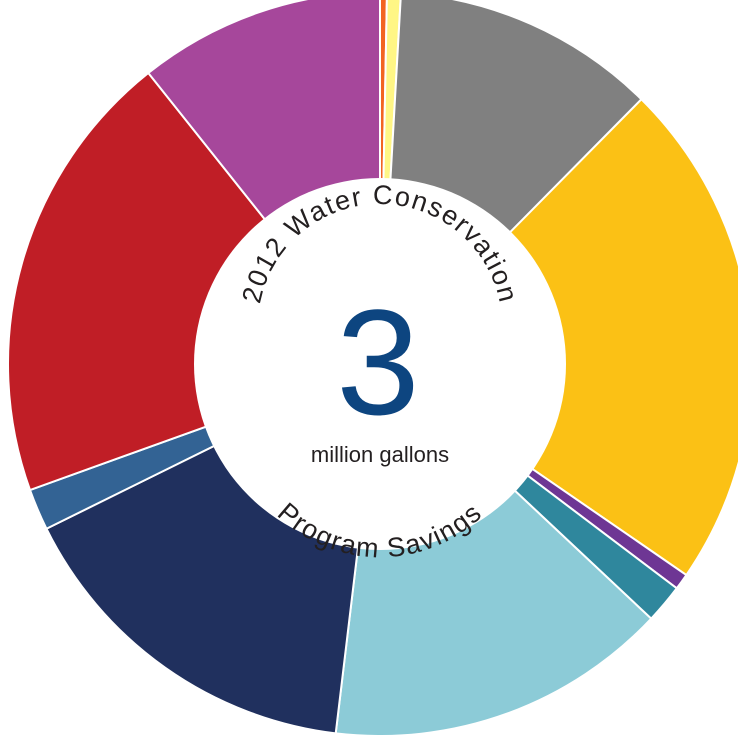  I want to click on center-value: 3, so click(377, 362).